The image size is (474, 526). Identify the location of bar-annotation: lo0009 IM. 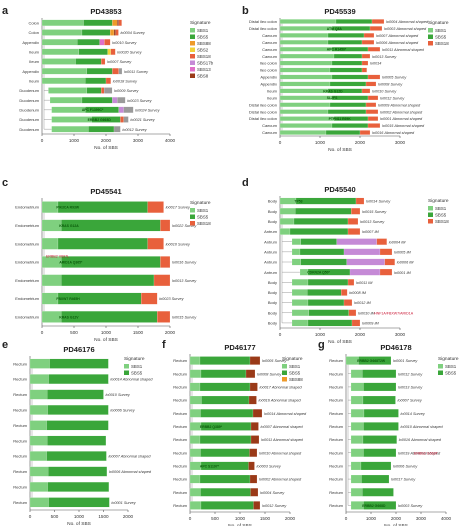
(371, 324).